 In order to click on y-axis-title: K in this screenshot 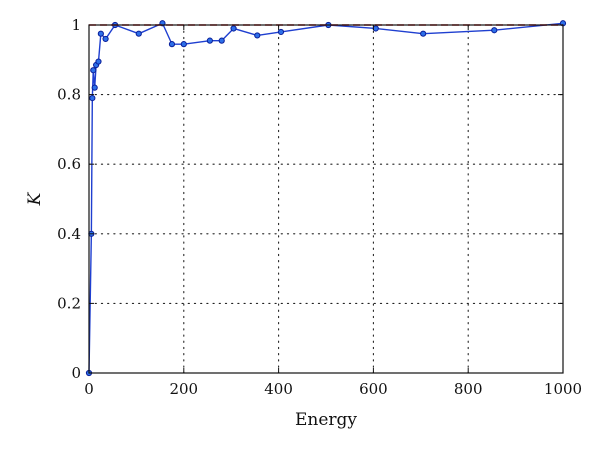, I will do `click(35, 198)`.